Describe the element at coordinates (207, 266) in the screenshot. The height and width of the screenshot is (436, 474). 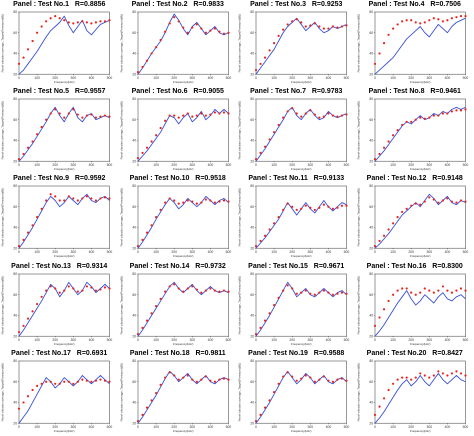
I see `panel-r-value: R=0.9732` at that location.